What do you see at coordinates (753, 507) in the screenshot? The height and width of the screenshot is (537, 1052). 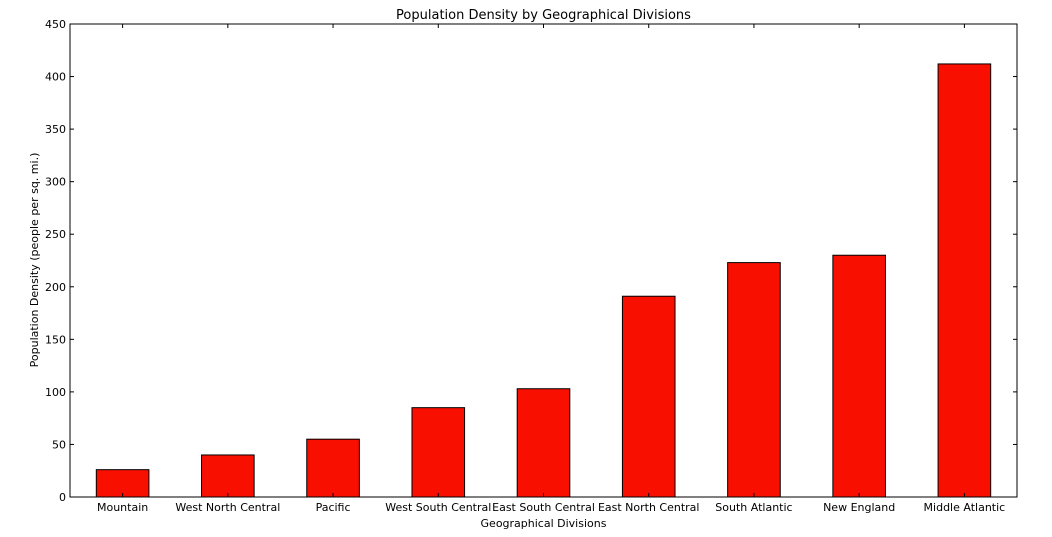 I see `x-tick-label-6: South Atlantic` at bounding box center [753, 507].